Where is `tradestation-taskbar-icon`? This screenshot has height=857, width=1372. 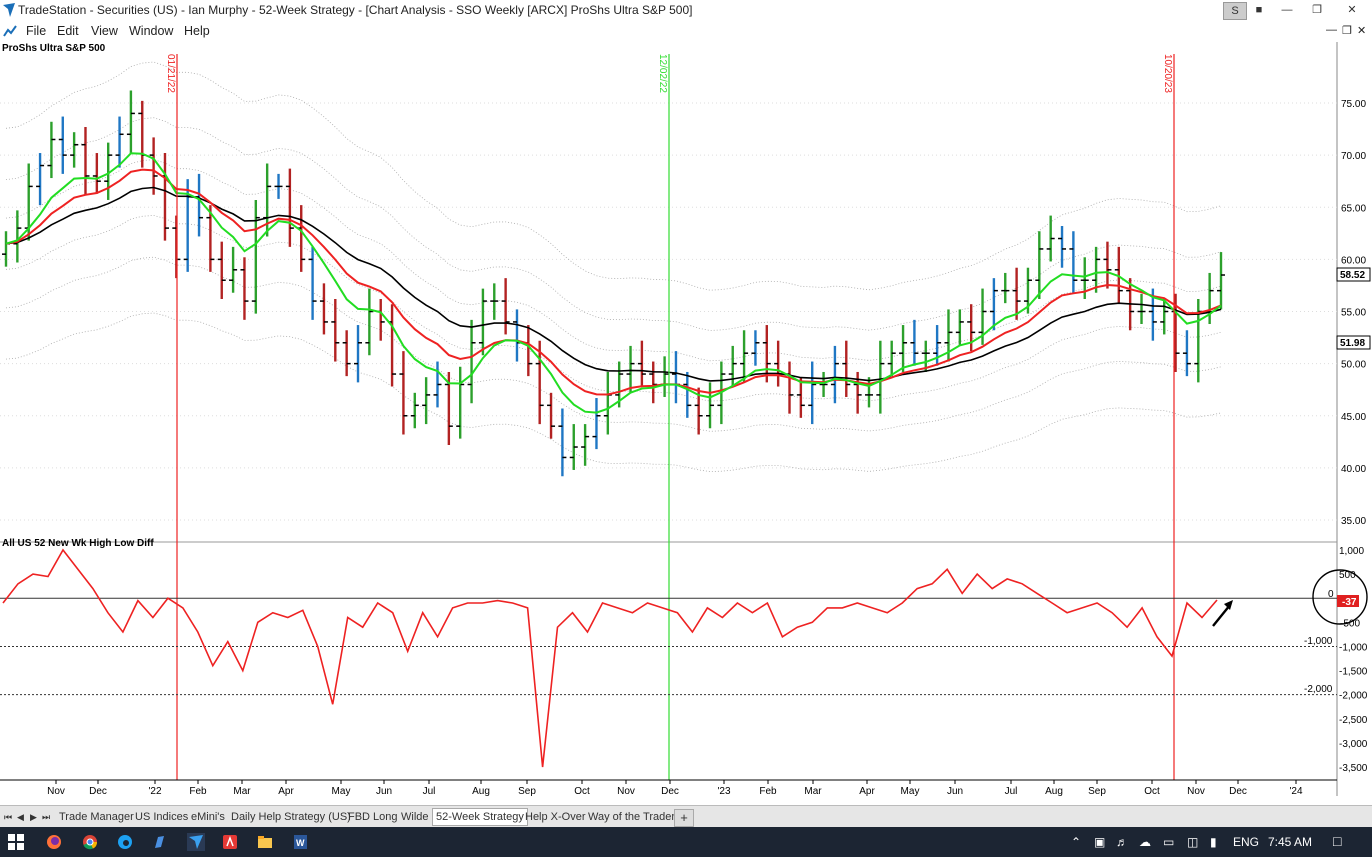 tradestation-taskbar-icon is located at coordinates (196, 842).